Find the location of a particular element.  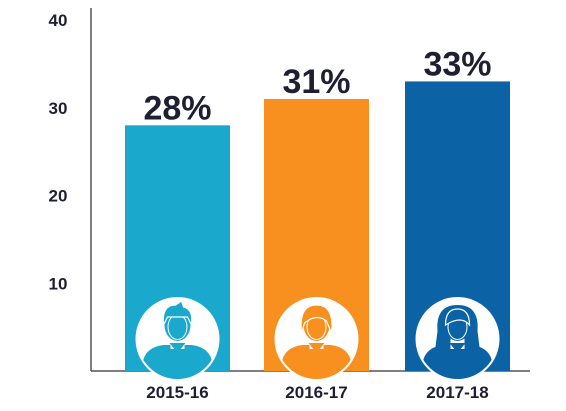

y-tick-label: 30 is located at coordinates (58, 108).